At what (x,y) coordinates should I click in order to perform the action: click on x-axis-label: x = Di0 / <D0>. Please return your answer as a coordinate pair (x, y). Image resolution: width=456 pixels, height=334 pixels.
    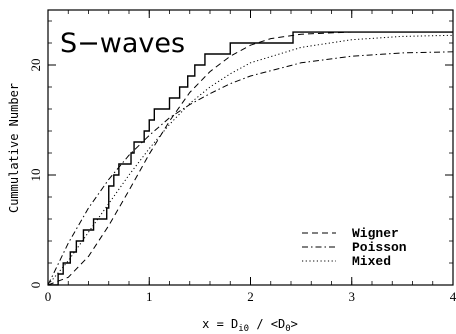
    Looking at the image, I should click on (250, 325).